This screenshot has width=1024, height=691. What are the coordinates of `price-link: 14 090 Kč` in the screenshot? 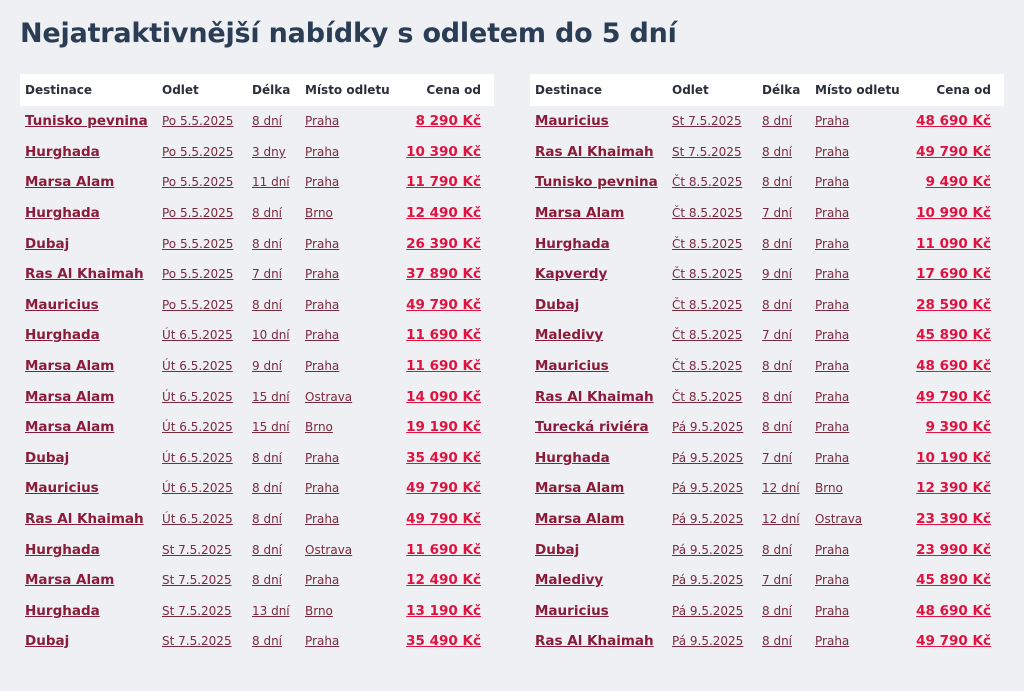 It's located at (443, 396).